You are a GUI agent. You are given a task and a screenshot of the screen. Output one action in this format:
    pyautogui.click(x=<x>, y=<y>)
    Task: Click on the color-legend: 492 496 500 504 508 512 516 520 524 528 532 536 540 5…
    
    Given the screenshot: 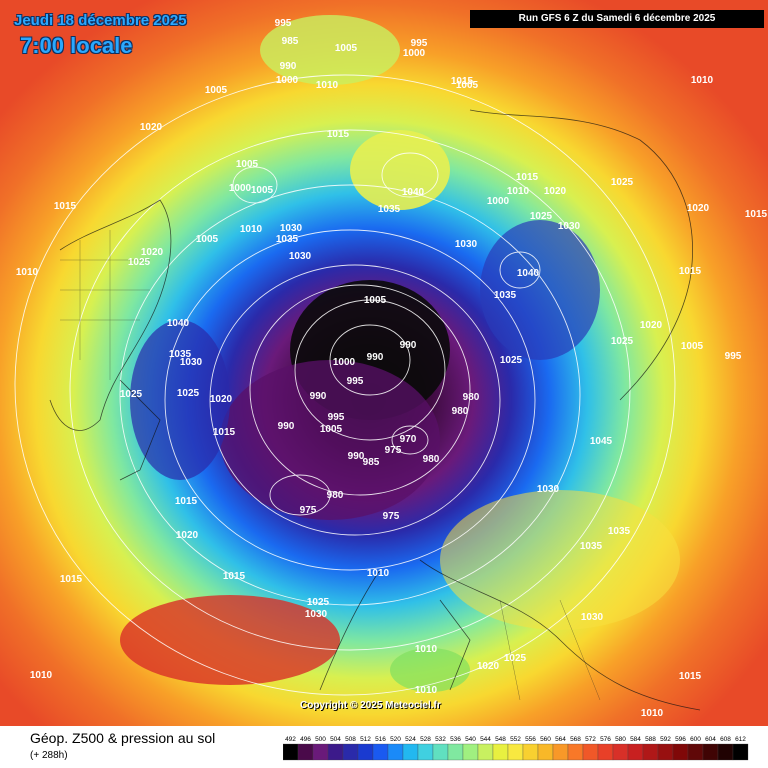 What is the action you would take?
    pyautogui.click(x=516, y=748)
    